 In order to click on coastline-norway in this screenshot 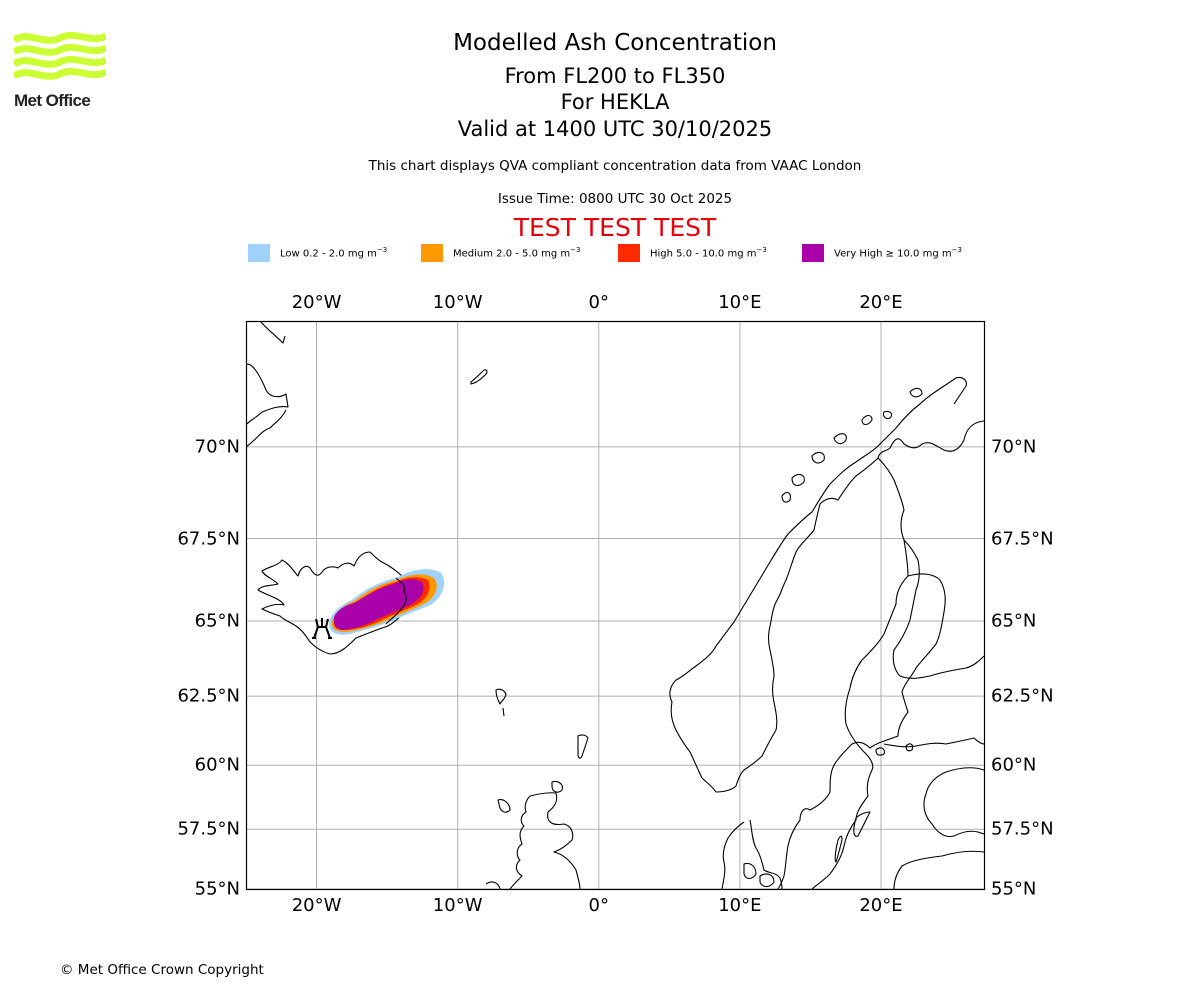, I will do `click(880, 654)`.